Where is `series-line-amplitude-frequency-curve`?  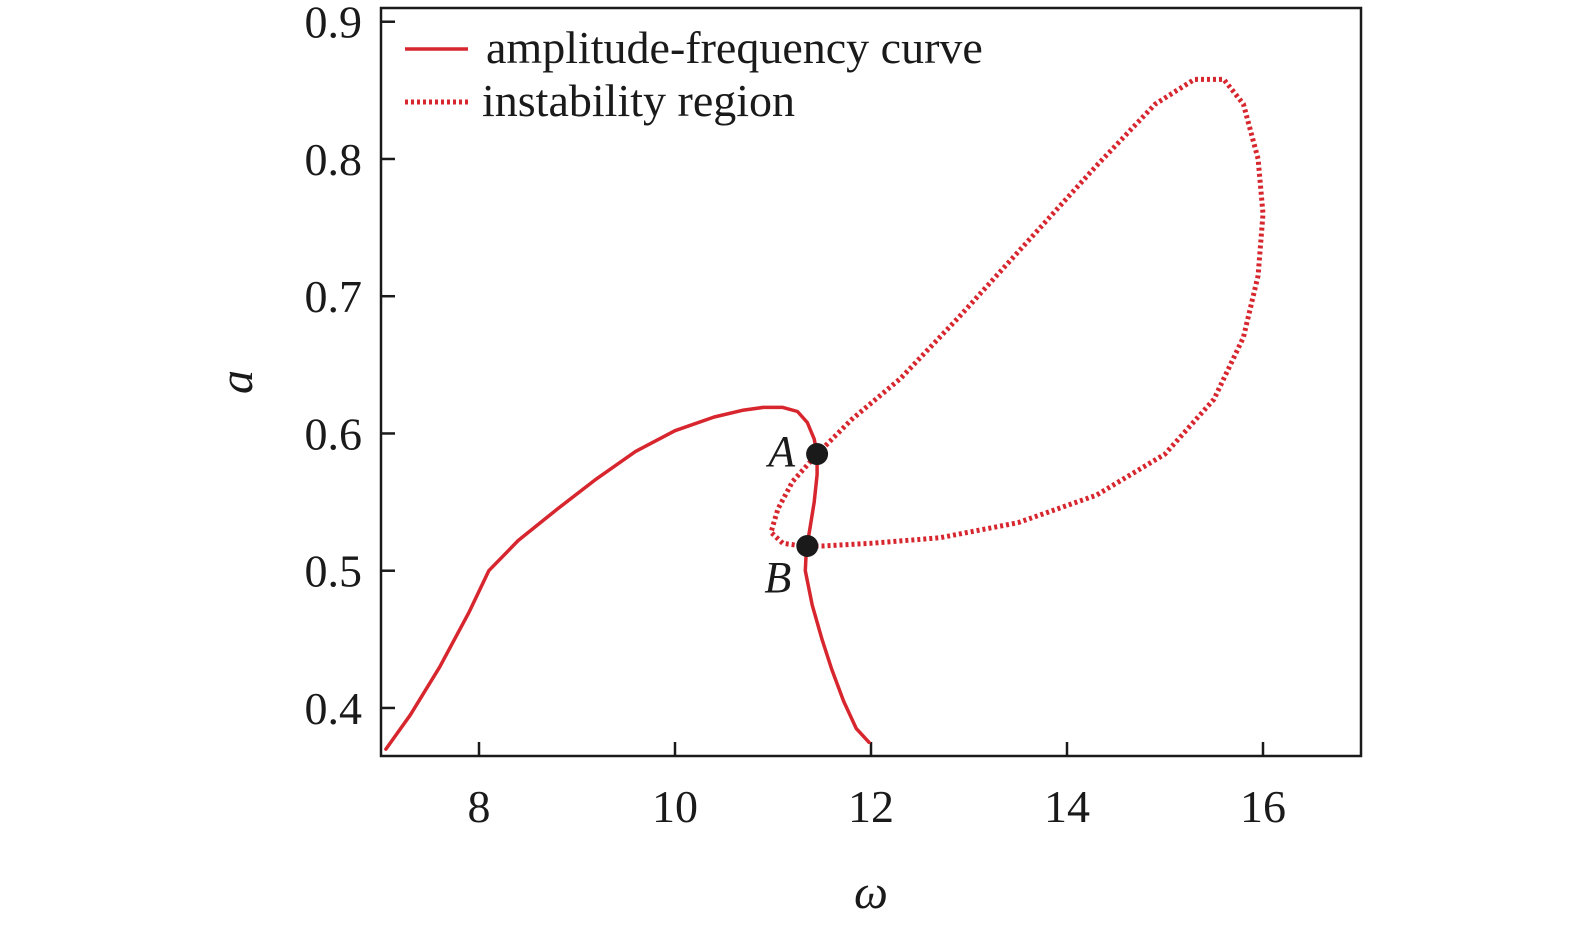 series-line-amplitude-frequency-curve is located at coordinates (627, 578).